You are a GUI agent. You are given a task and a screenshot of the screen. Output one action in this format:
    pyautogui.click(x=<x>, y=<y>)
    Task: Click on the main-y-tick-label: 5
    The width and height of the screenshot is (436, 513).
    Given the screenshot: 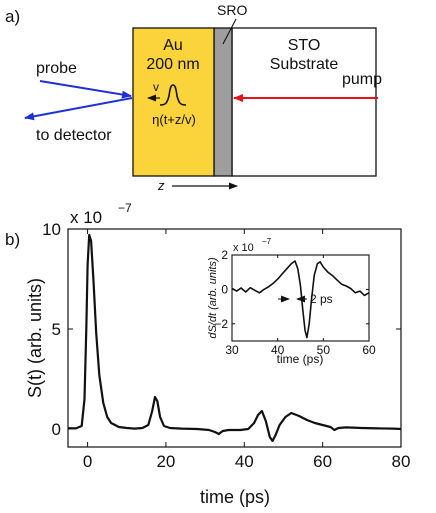 What is the action you would take?
    pyautogui.click(x=56, y=329)
    